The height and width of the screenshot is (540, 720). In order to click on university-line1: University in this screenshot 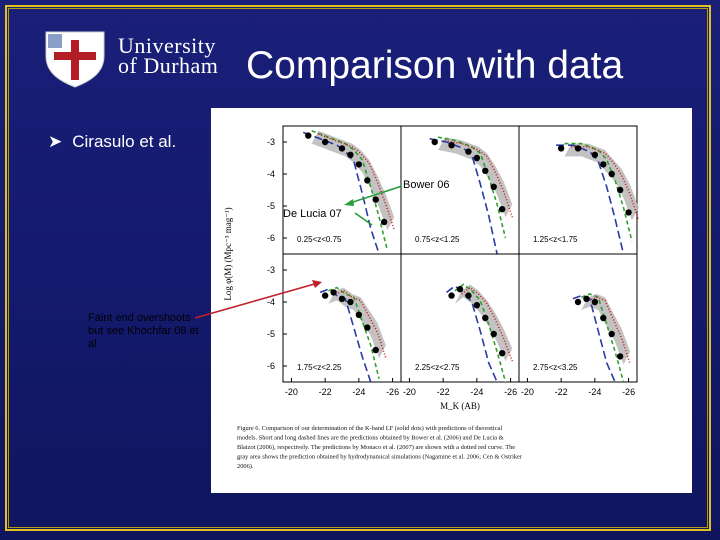, I will do `click(167, 45)`.